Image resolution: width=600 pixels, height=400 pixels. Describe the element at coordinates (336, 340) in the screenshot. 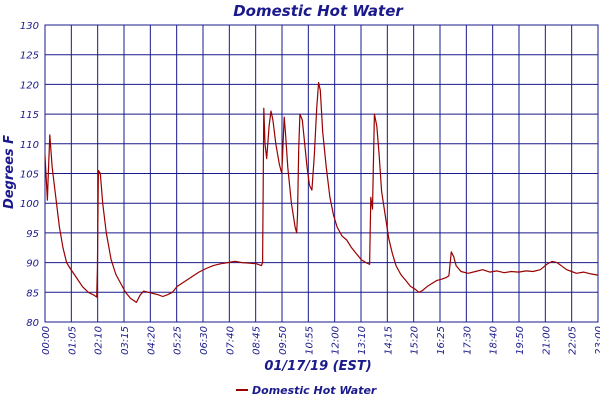

I see `x-tick-label: 12:00` at that location.